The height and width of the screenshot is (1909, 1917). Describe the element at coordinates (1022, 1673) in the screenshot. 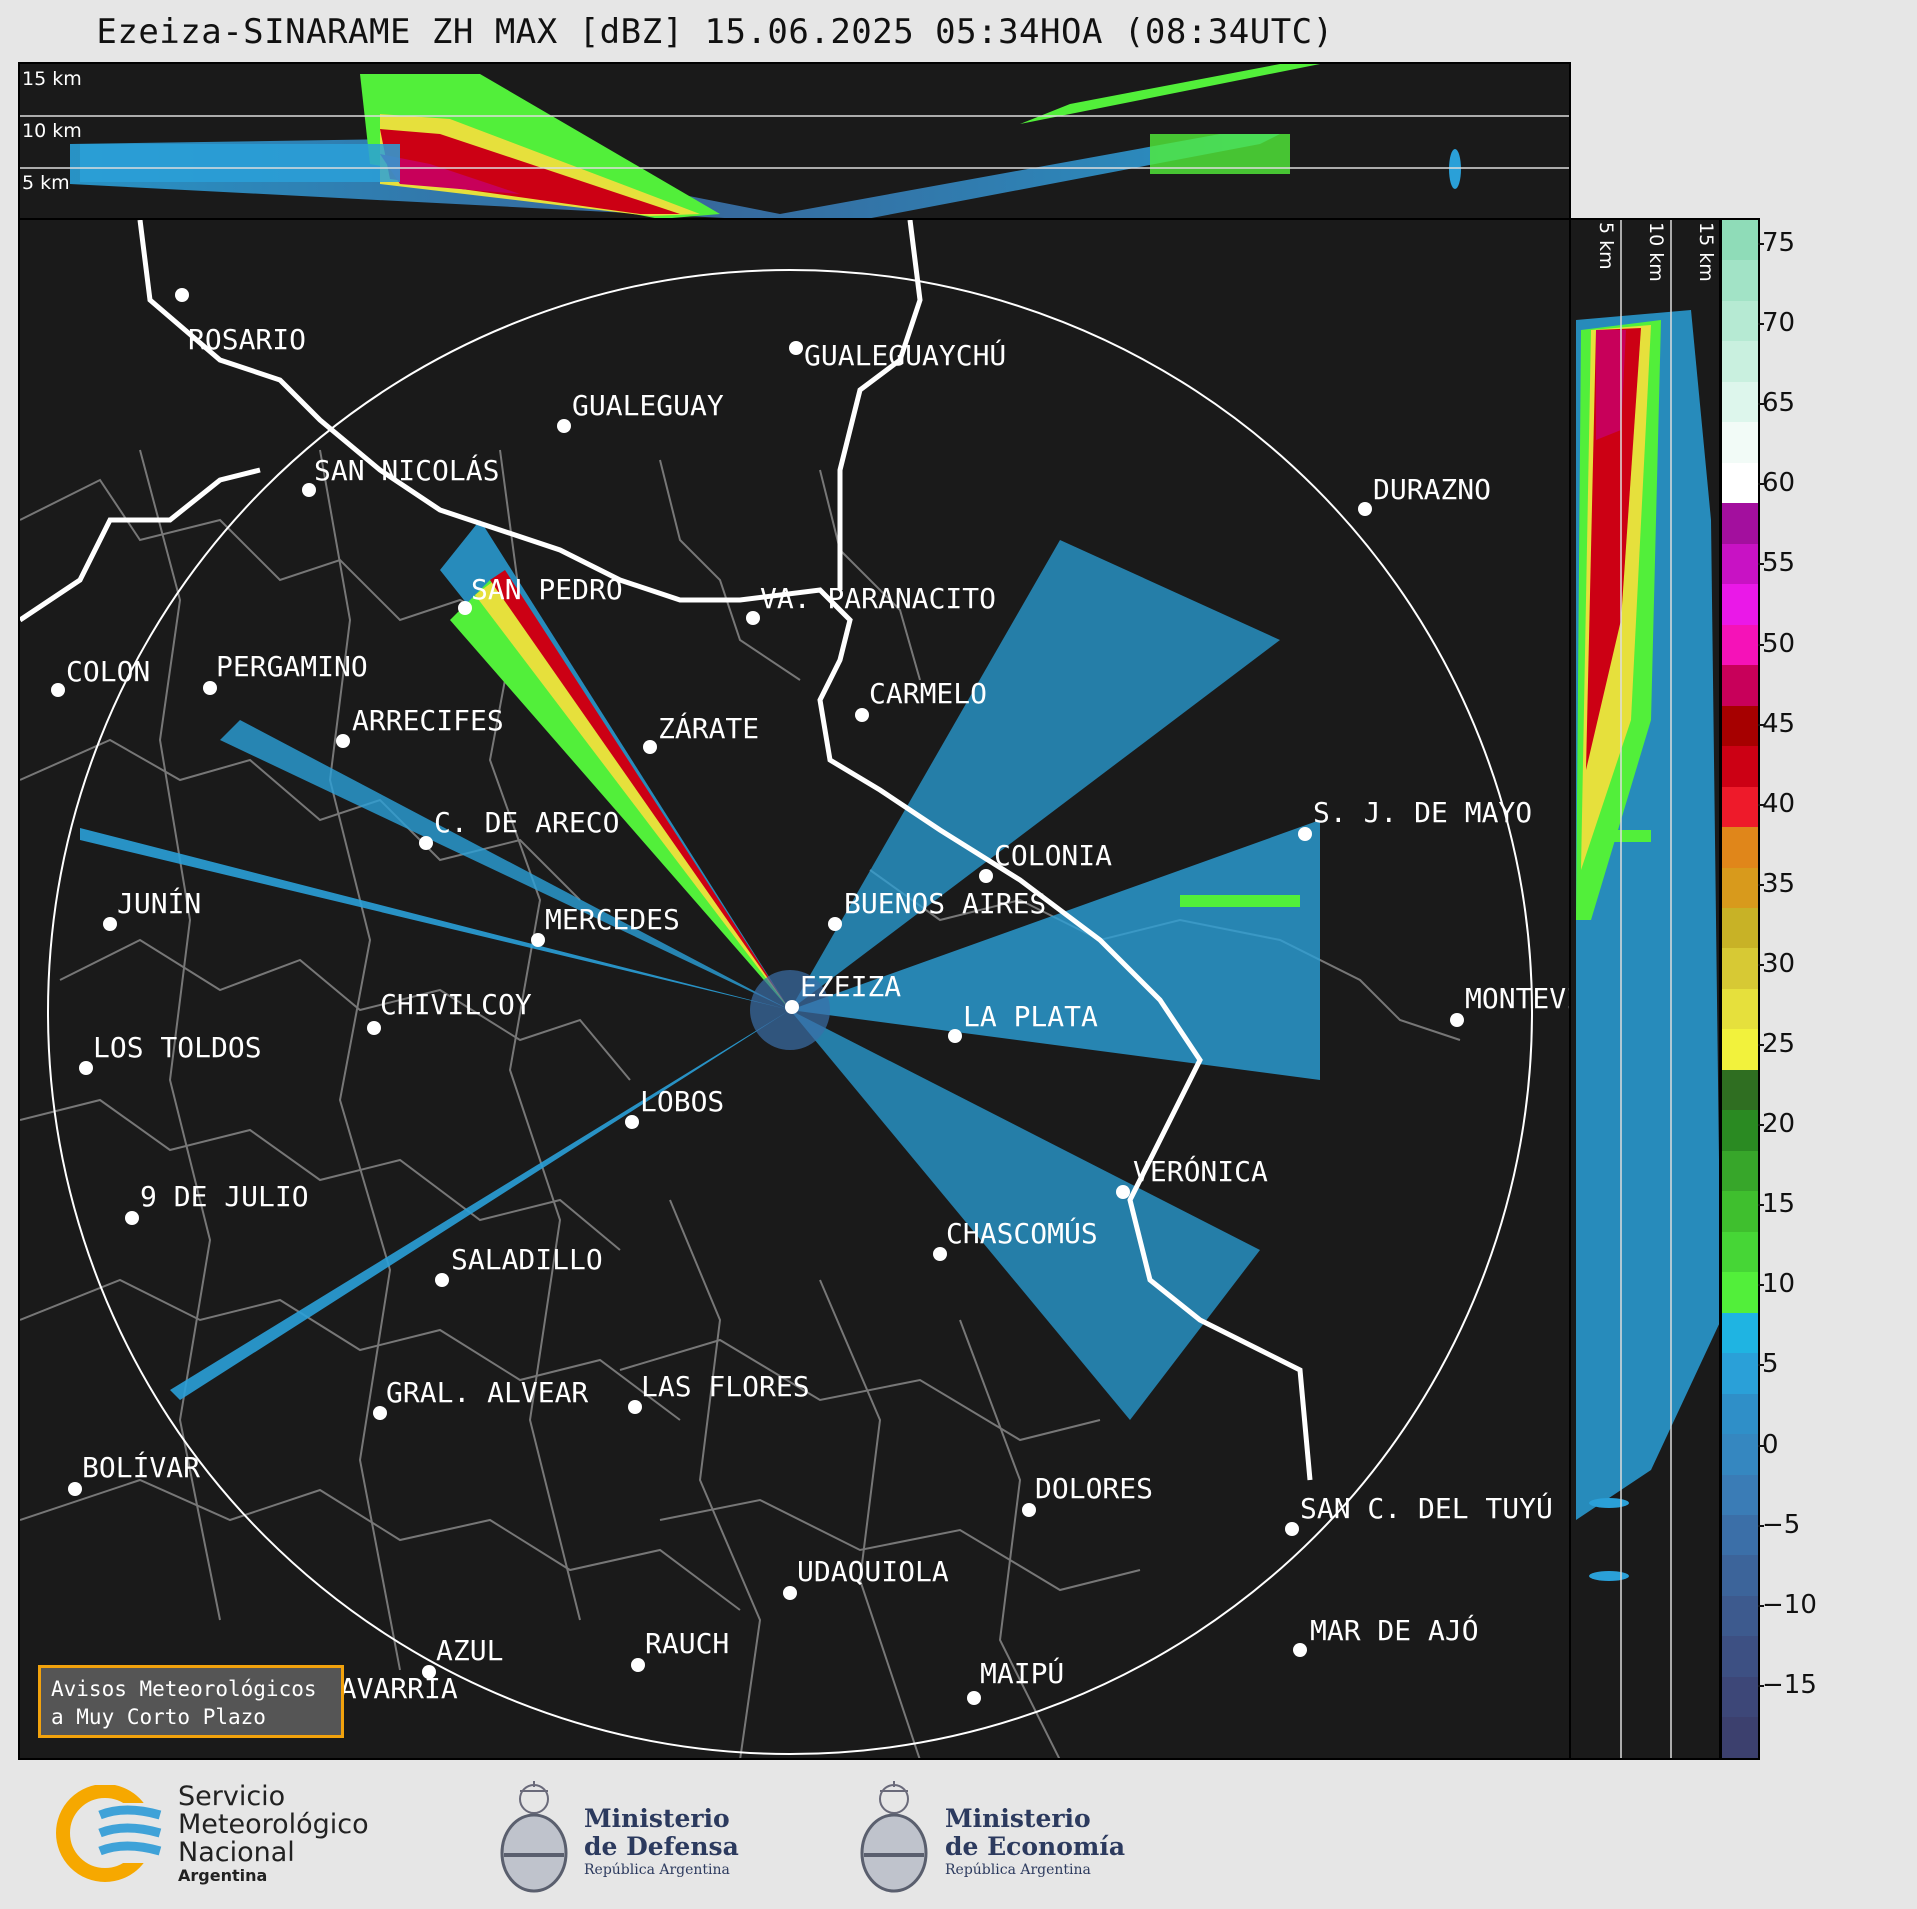

I see `city-label-maipu: MAIPÚ` at that location.